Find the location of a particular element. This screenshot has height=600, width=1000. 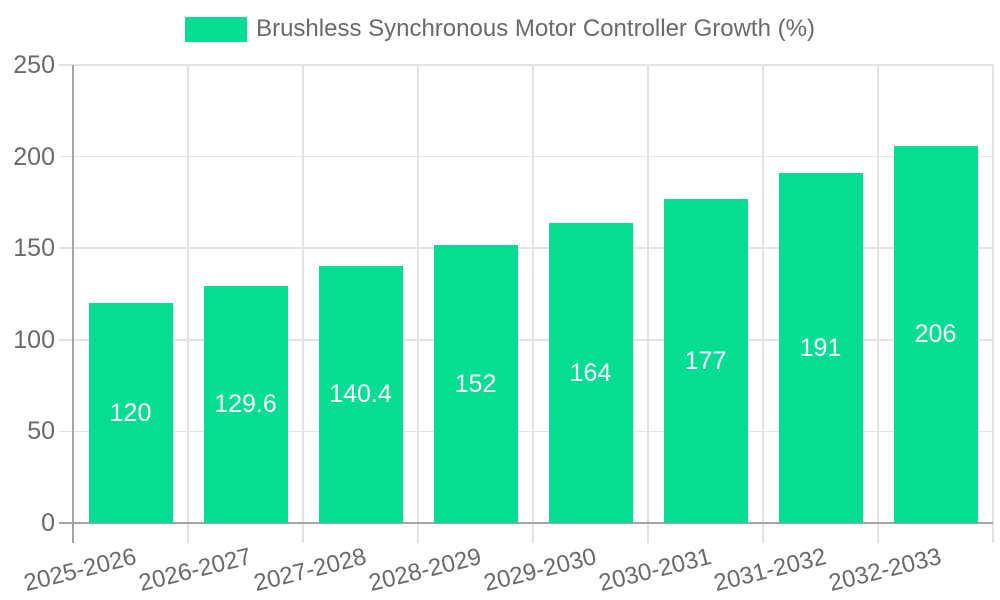

y-axis-line is located at coordinates (73, 304).